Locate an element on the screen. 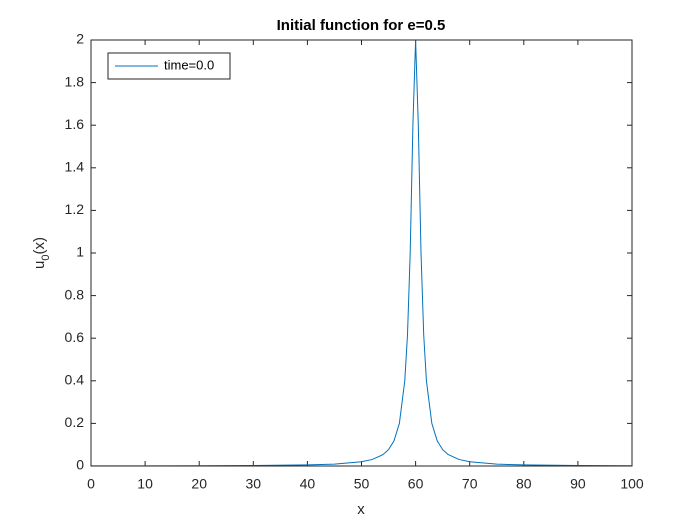 The image size is (700, 525). y-tick-label: 0.2 is located at coordinates (75, 422).